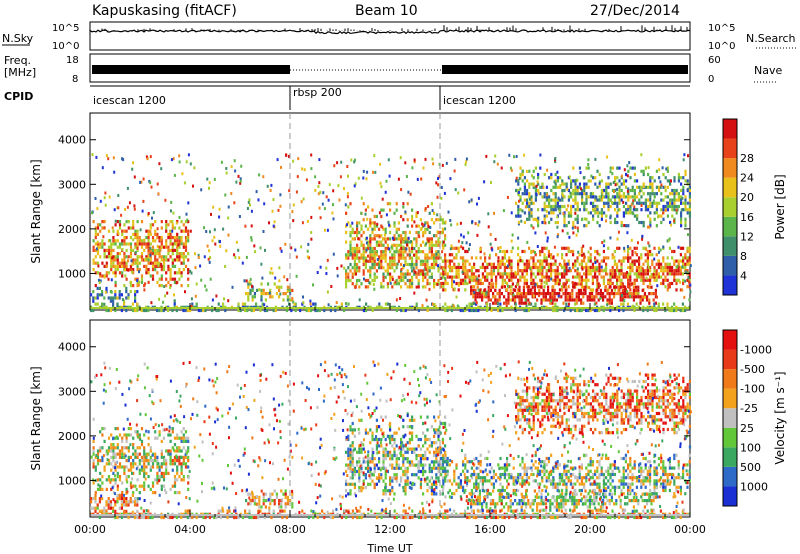 The height and width of the screenshot is (554, 800). Describe the element at coordinates (730, 148) in the screenshot. I see `colorbar-segment` at that location.